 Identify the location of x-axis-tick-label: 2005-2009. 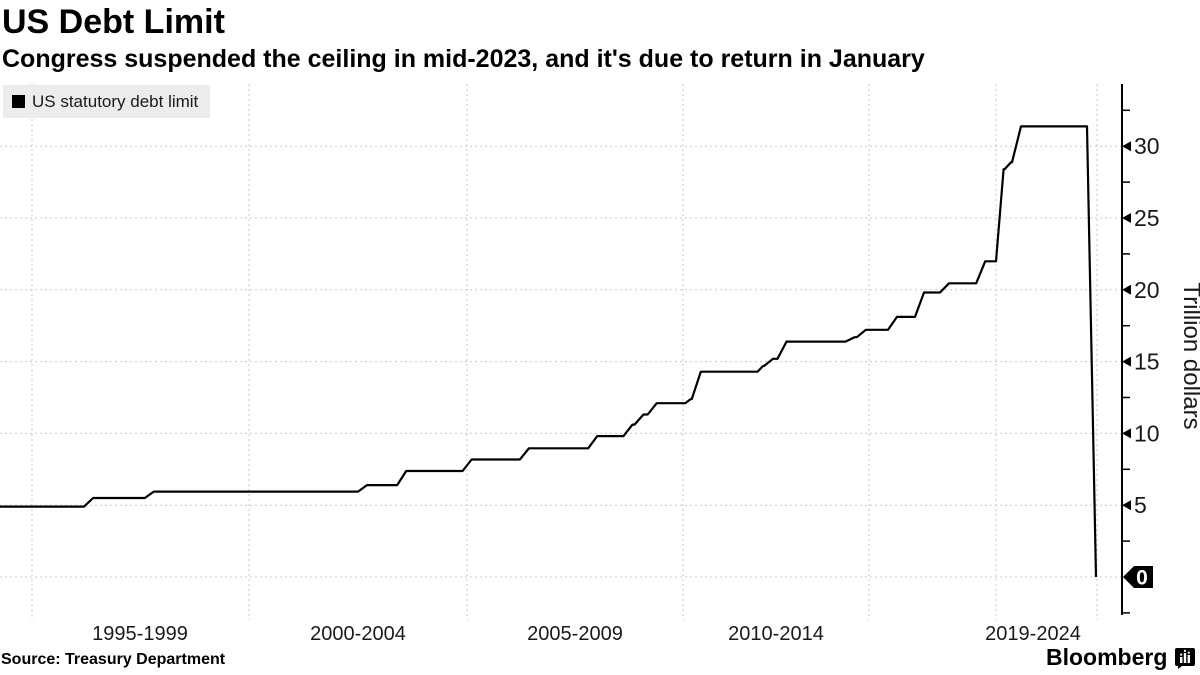
(575, 634).